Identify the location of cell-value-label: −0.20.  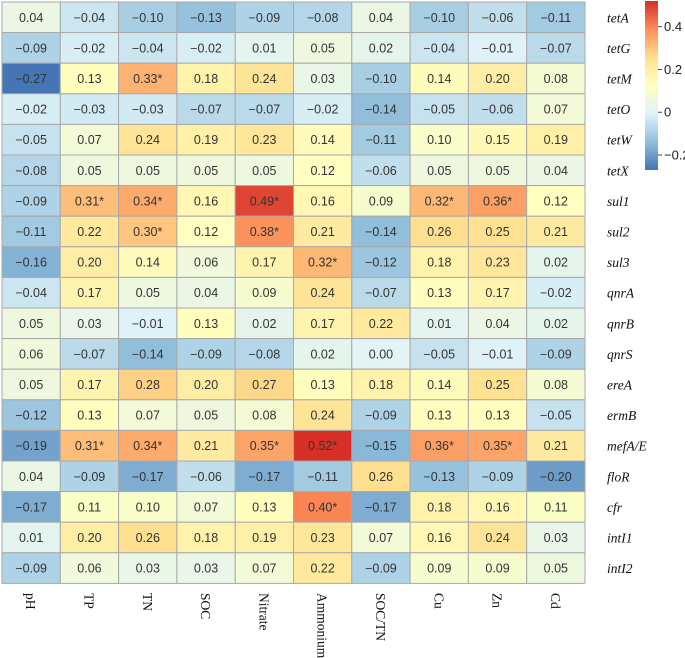
(556, 477).